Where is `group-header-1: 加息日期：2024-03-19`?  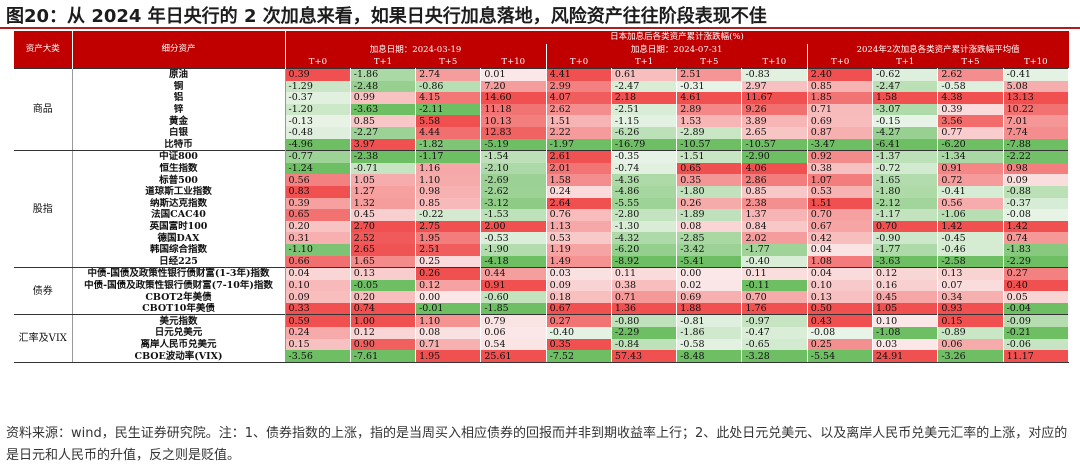
group-header-1: 加息日期：2024-03-19 is located at coordinates (416, 50).